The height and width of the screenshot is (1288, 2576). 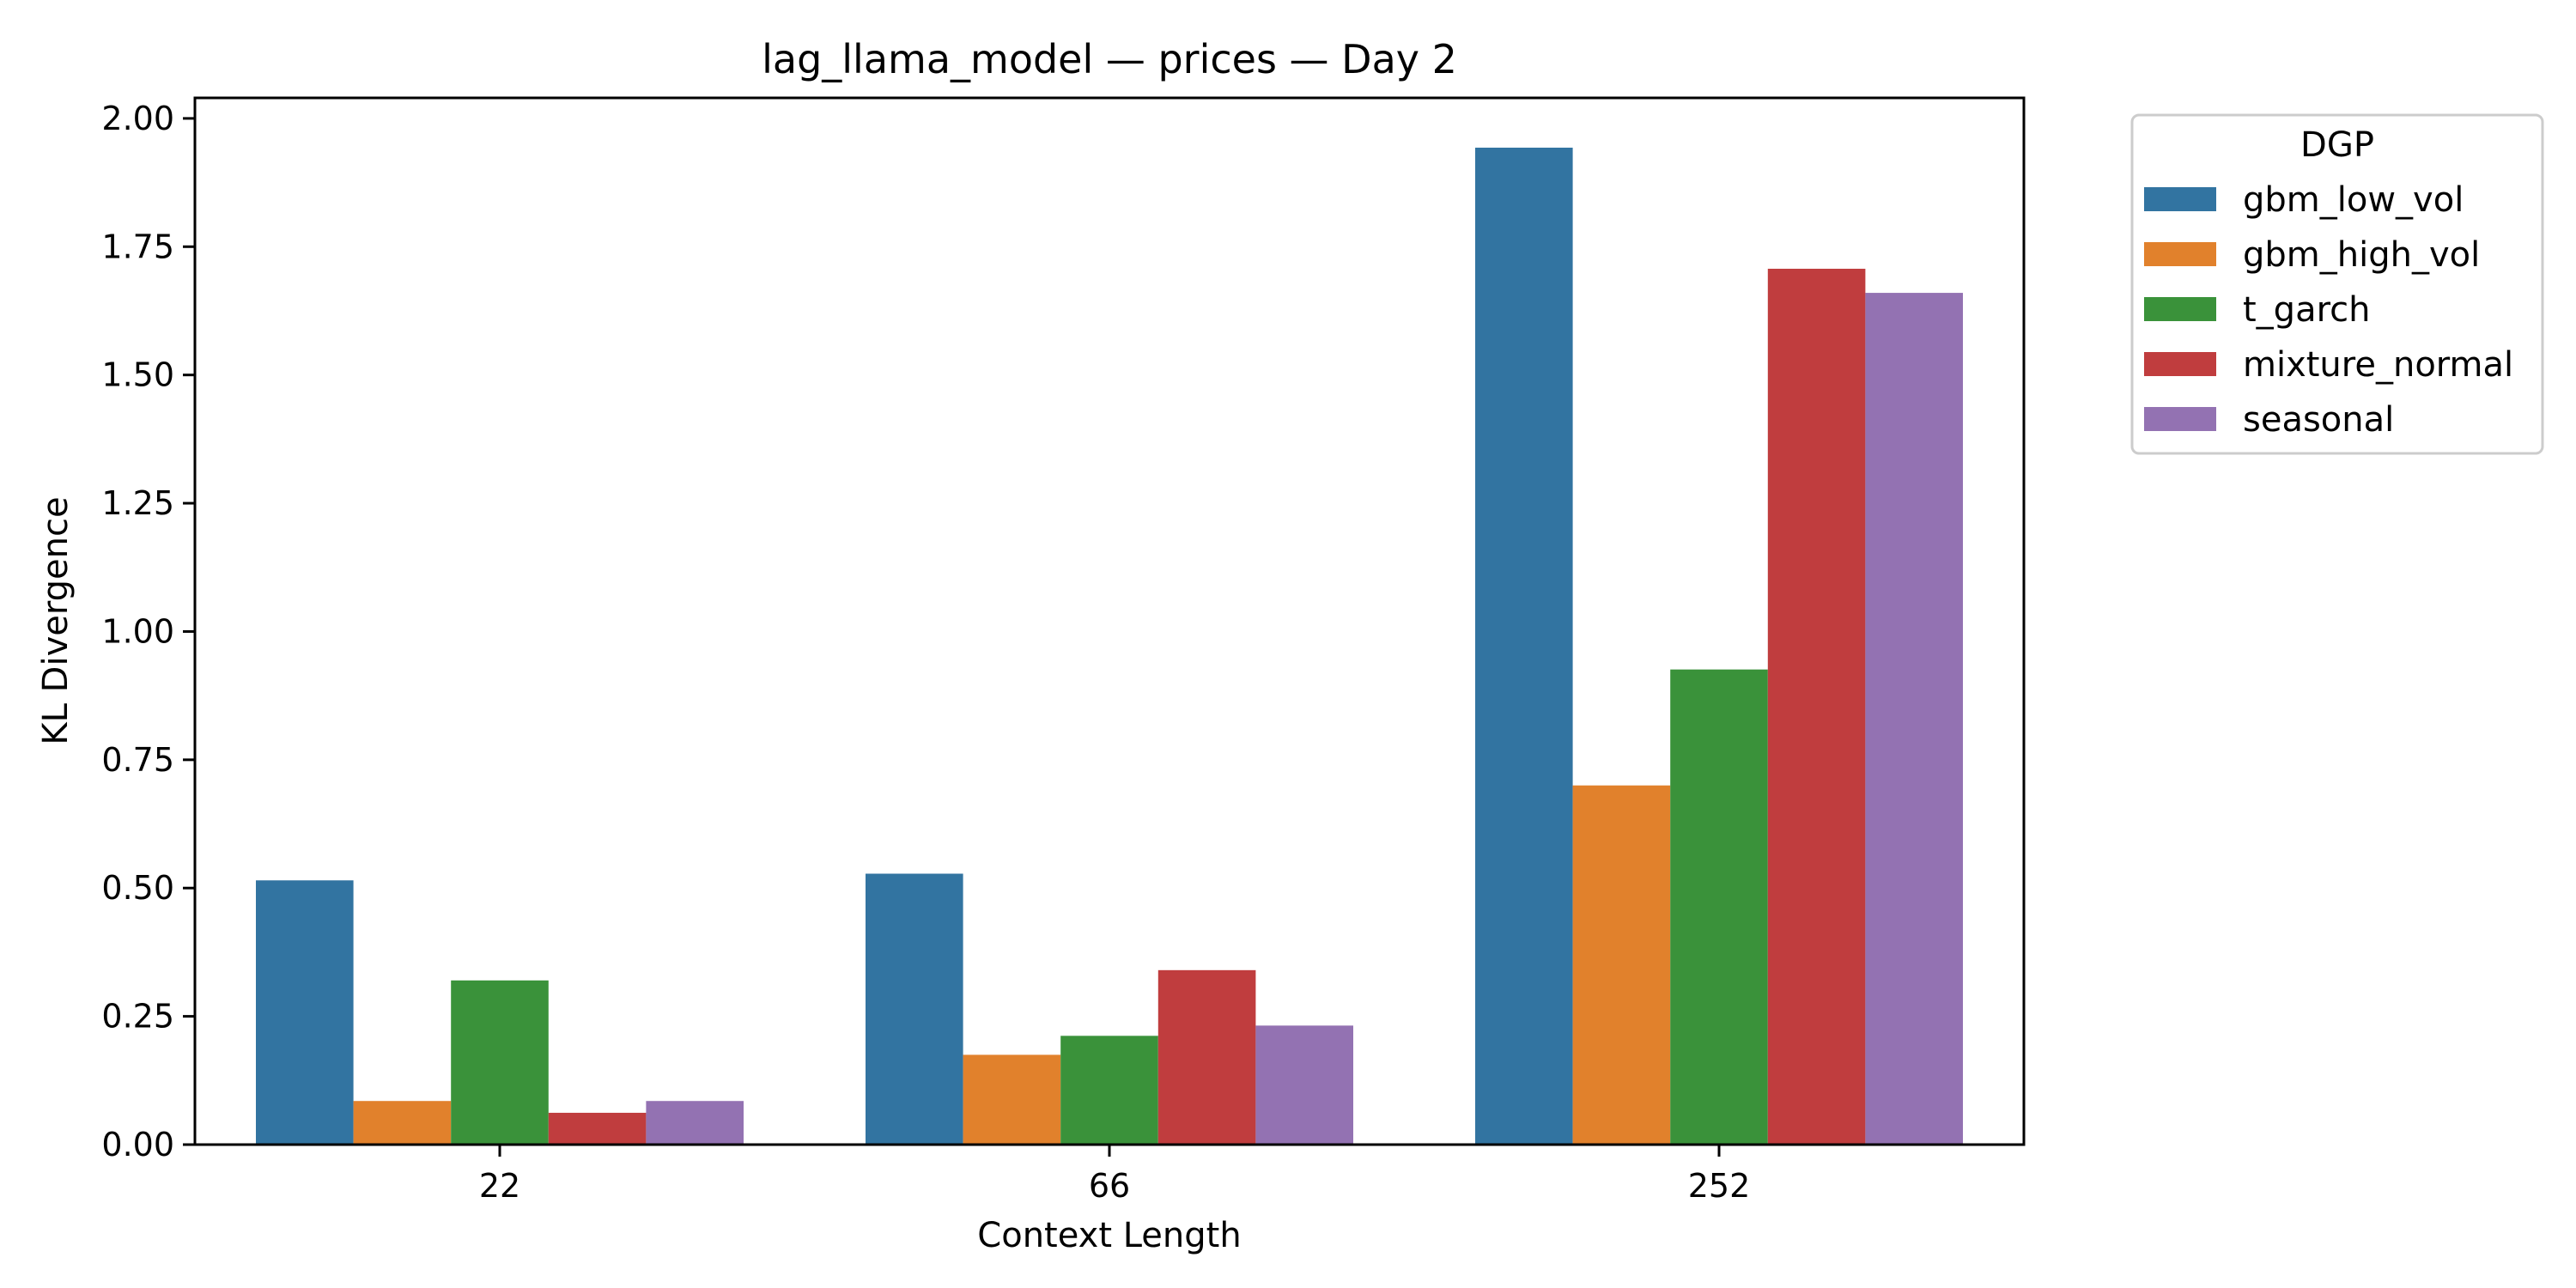 What do you see at coordinates (137, 888) in the screenshot?
I see `y-tick-label: 0.50` at bounding box center [137, 888].